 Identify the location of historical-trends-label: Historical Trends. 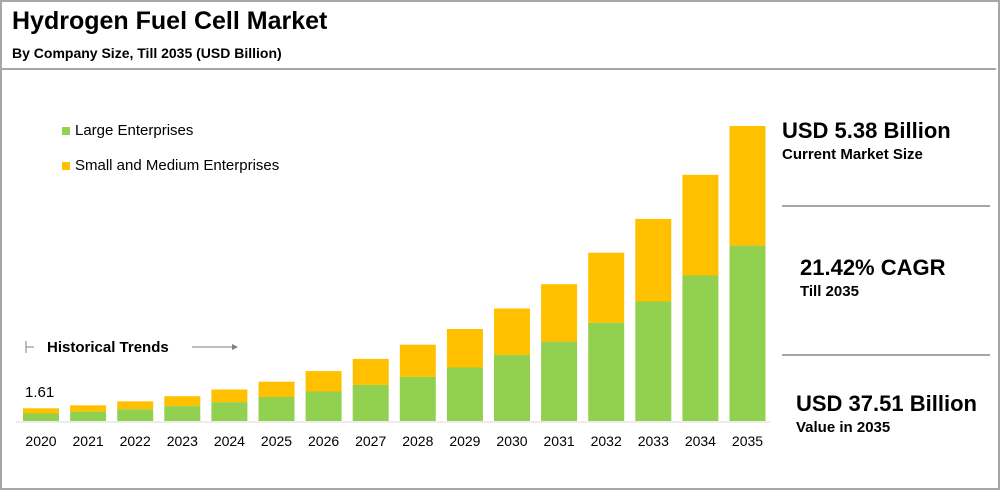
(108, 347).